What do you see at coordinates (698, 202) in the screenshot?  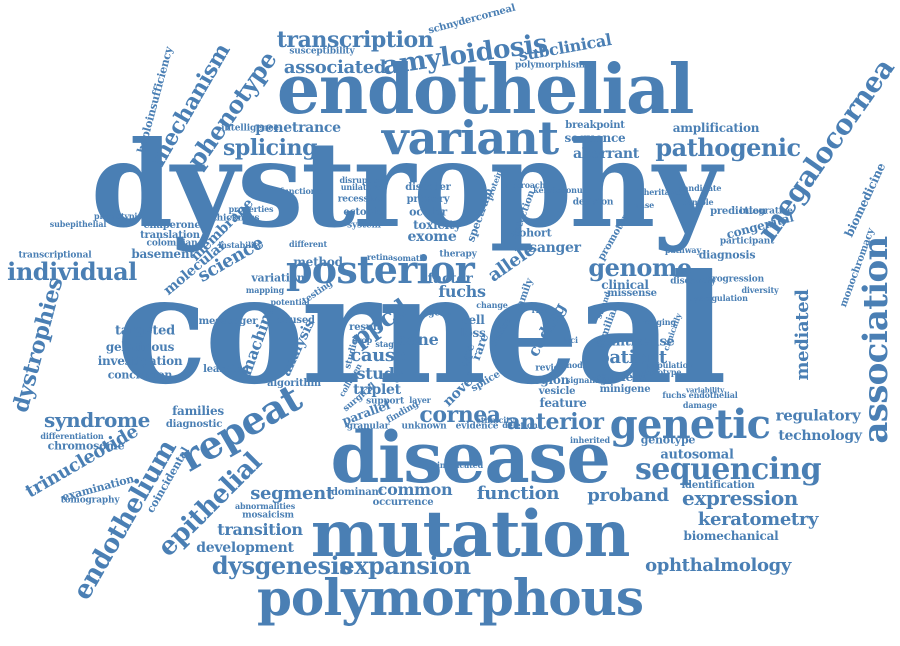 I see `word-sample: sample` at bounding box center [698, 202].